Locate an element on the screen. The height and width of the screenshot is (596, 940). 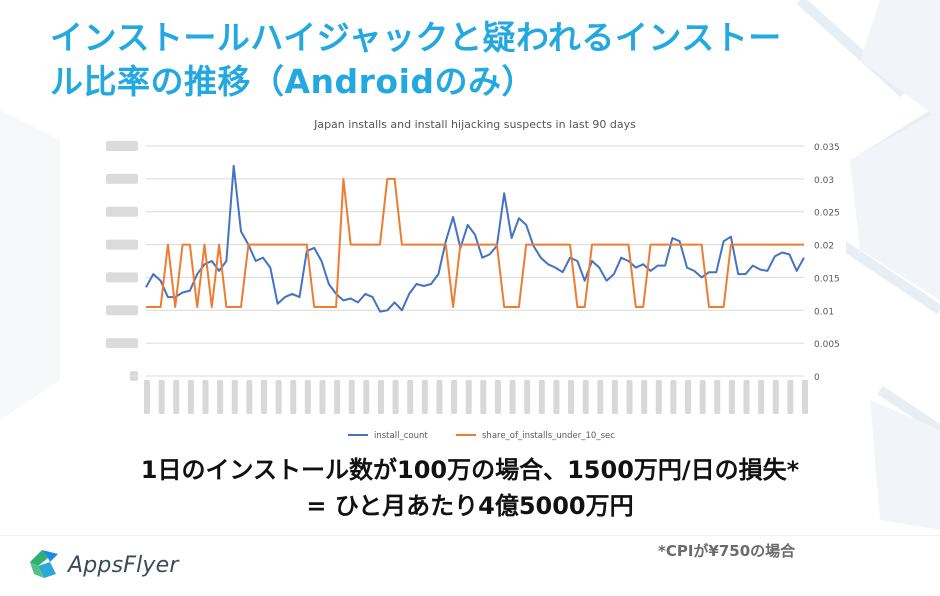
y2-tick-label: 0.005 is located at coordinates (827, 345).